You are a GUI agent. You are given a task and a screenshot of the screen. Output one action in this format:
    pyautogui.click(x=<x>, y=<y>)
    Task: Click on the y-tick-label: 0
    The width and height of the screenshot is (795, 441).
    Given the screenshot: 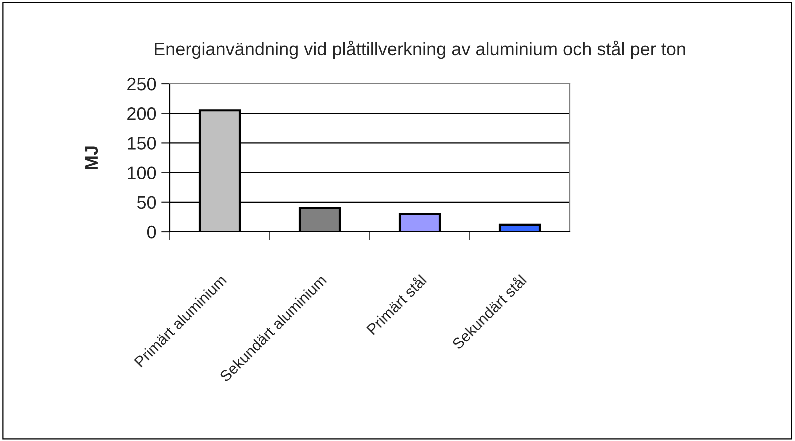 What is the action you would take?
    pyautogui.click(x=151, y=232)
    